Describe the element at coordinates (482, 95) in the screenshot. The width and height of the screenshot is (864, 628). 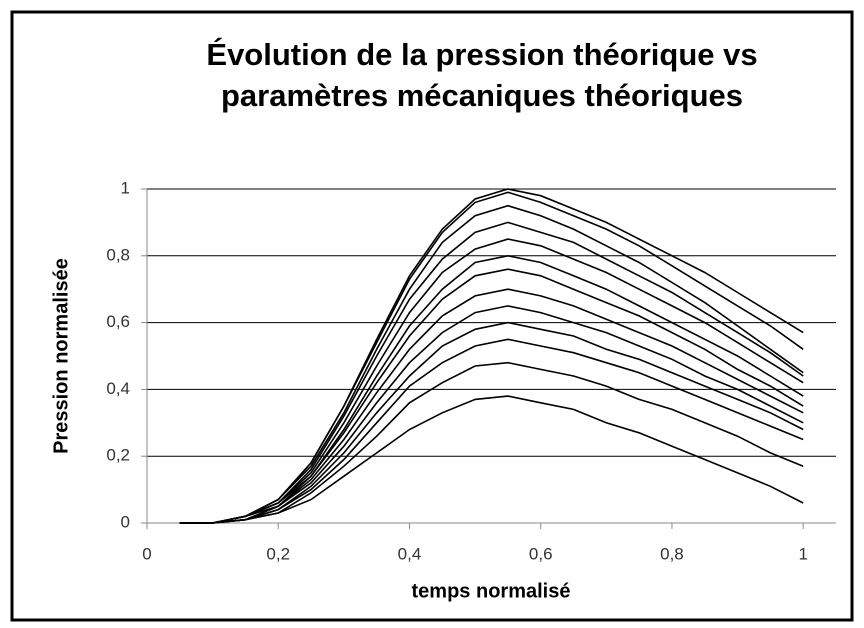
I see `chart-title: paramètres mécaniques théoriques` at that location.